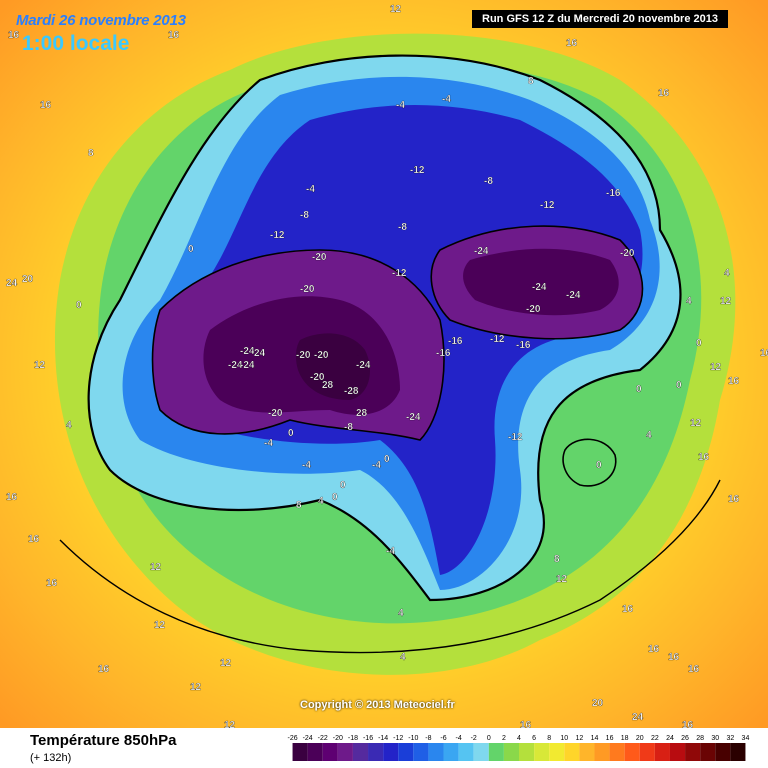 This screenshot has height=768, width=768. I want to click on scale-label: 24, so click(670, 738).